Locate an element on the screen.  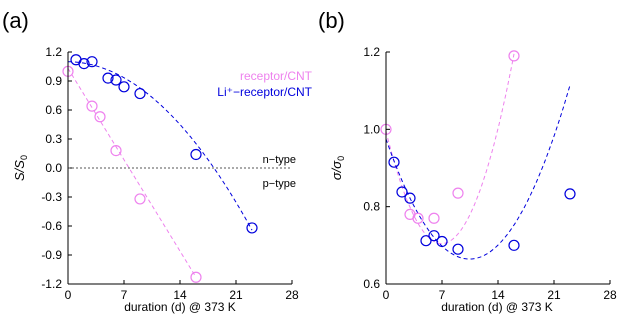
y-tick-label: -0.9 is located at coordinates (51, 255).